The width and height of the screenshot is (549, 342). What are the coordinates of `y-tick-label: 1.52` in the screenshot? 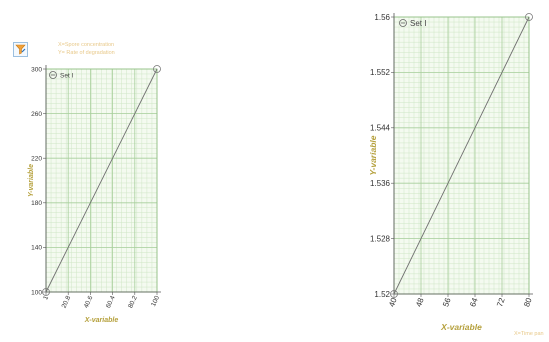 It's located at (382, 294).